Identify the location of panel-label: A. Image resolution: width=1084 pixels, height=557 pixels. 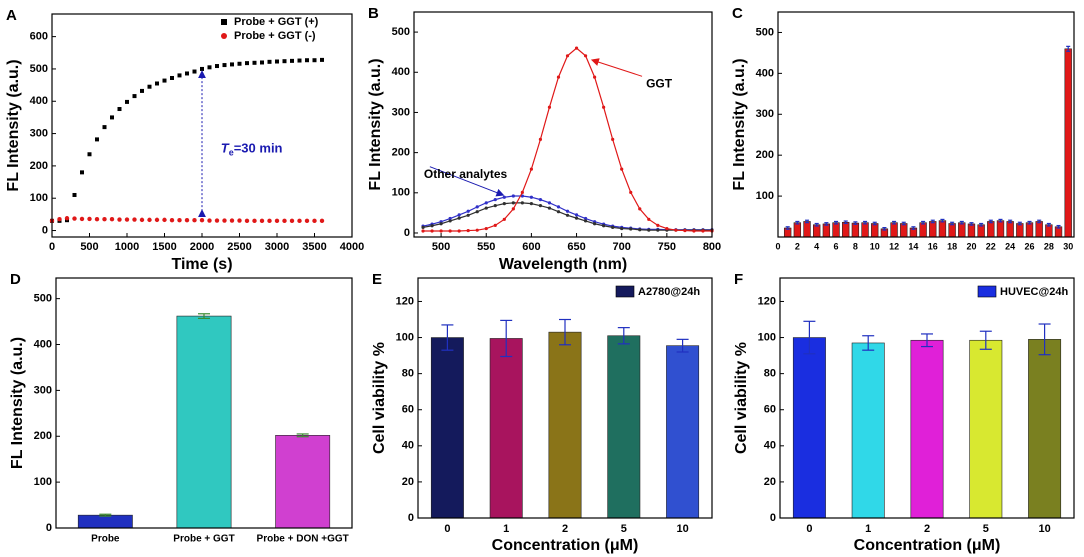
(11, 15).